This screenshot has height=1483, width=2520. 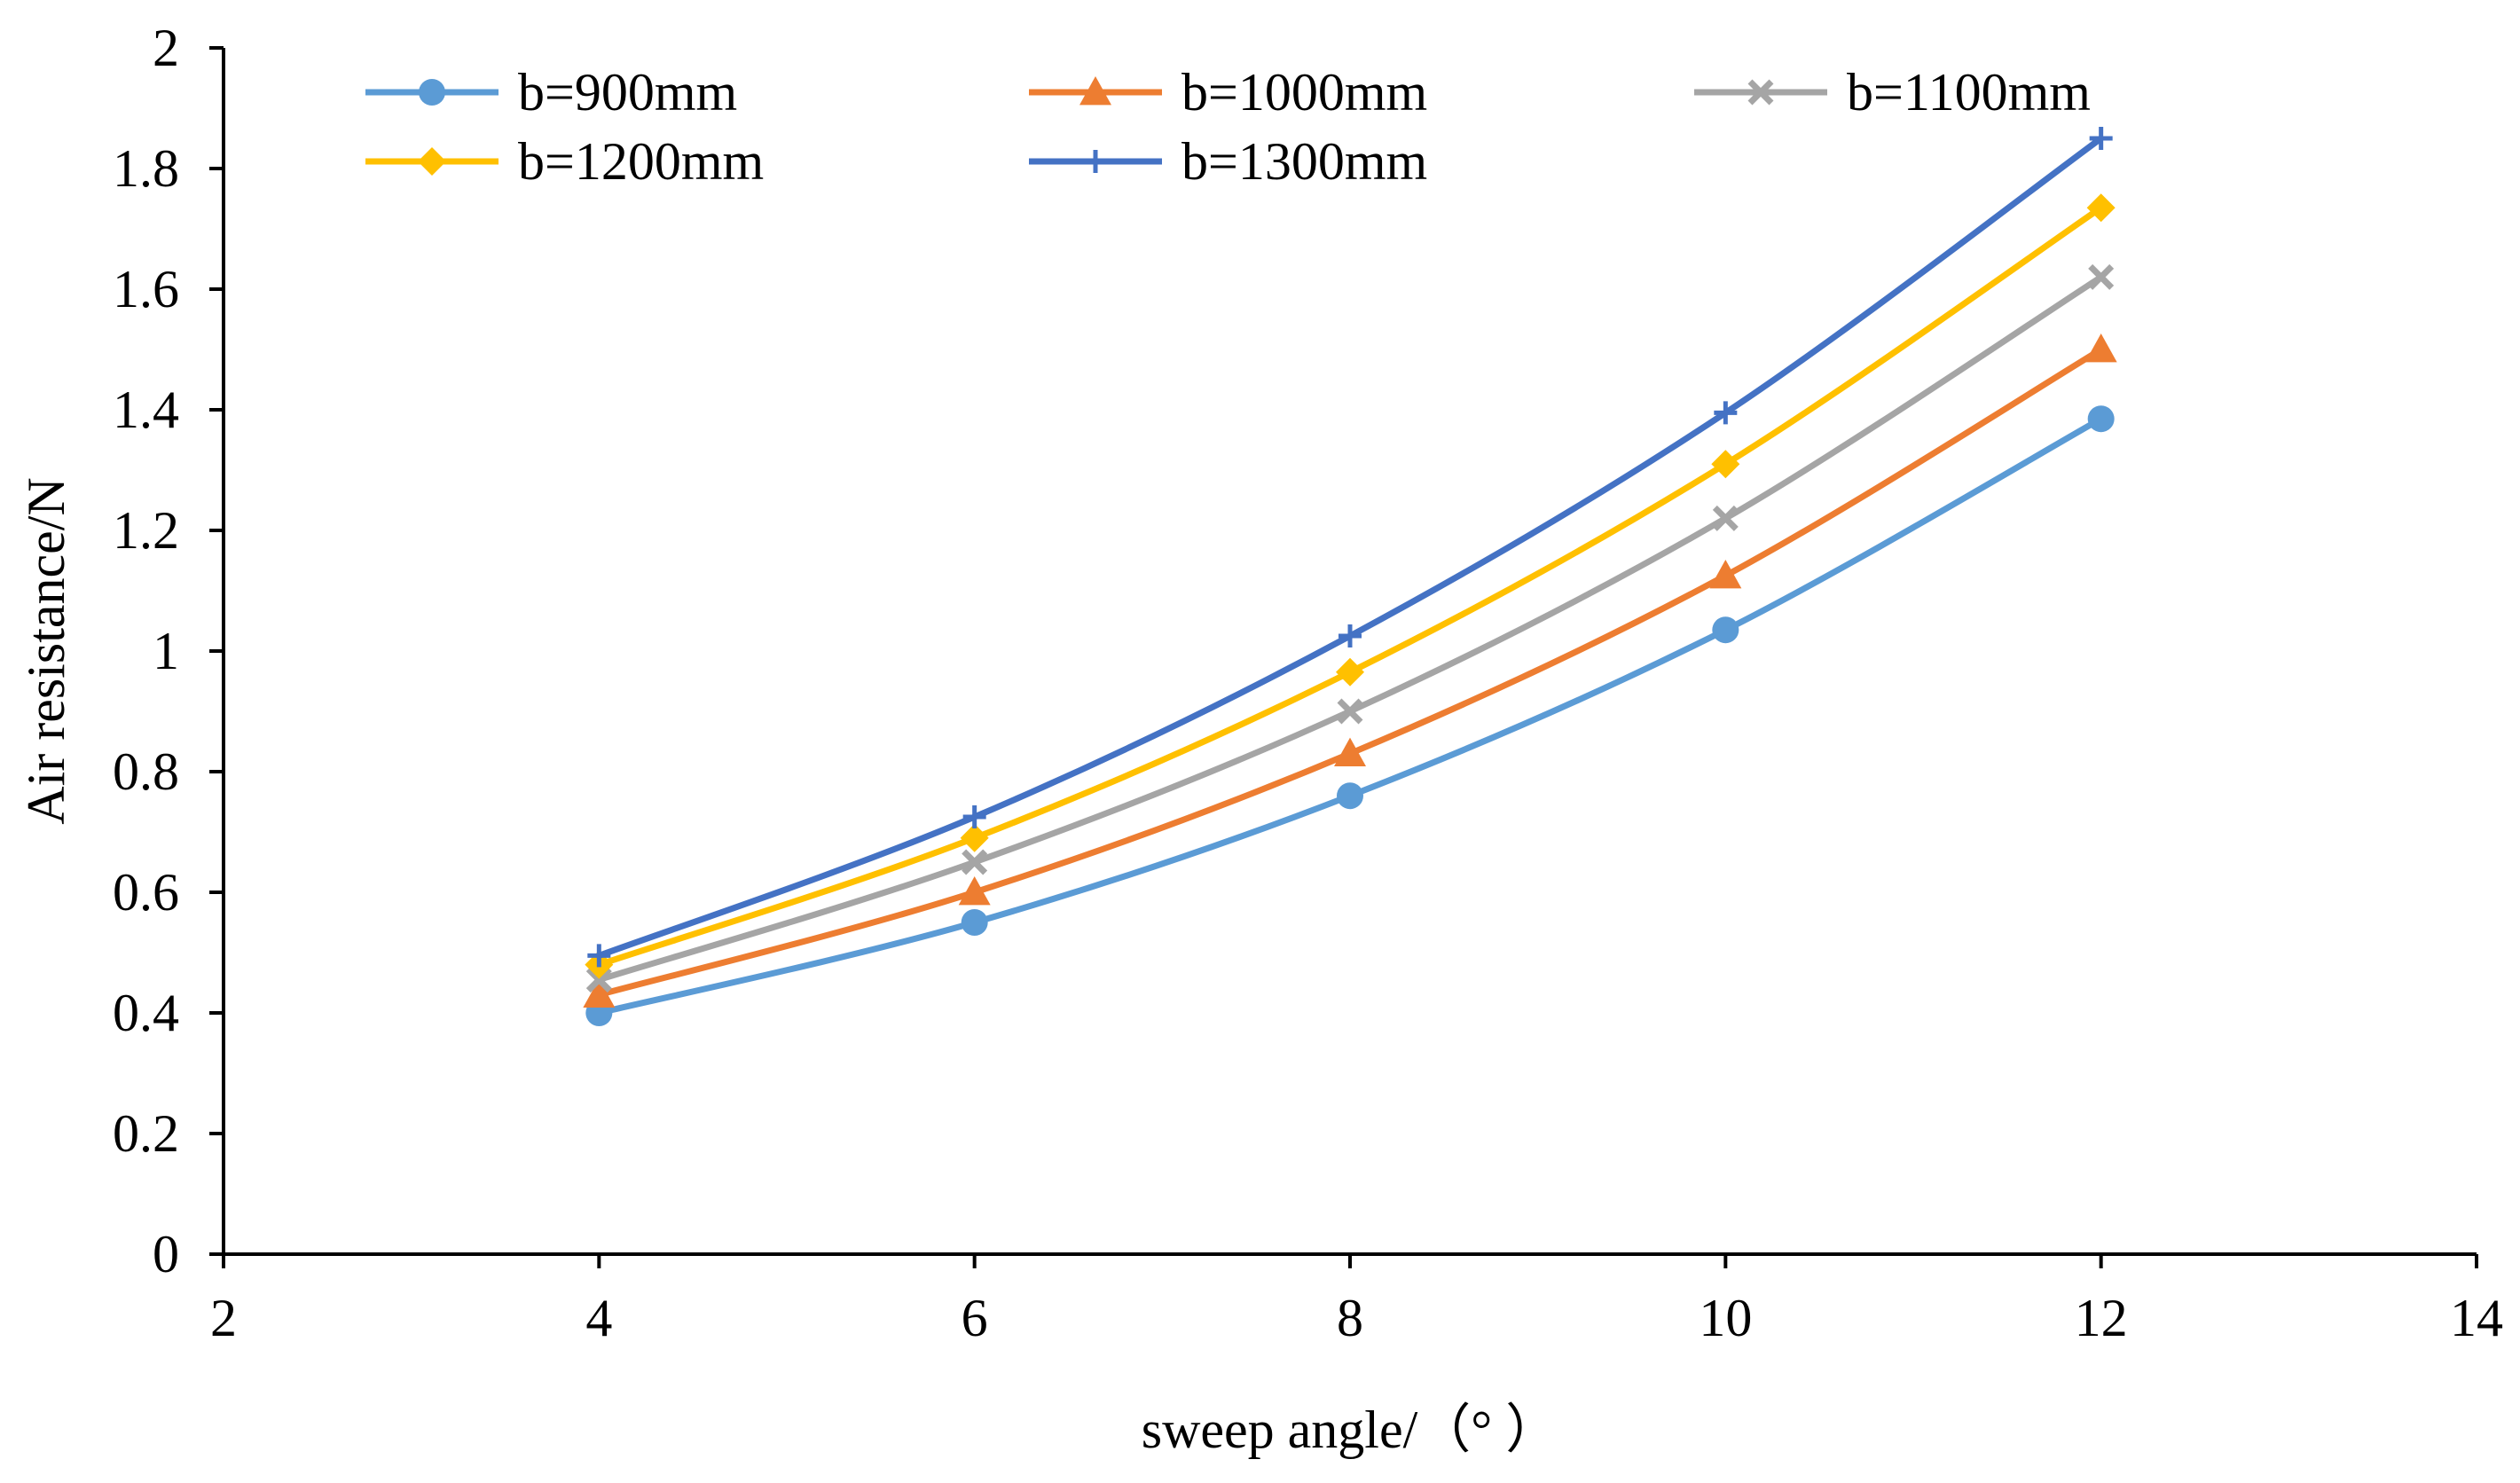 What do you see at coordinates (975, 1318) in the screenshot?
I see `x-tick-label: 6` at bounding box center [975, 1318].